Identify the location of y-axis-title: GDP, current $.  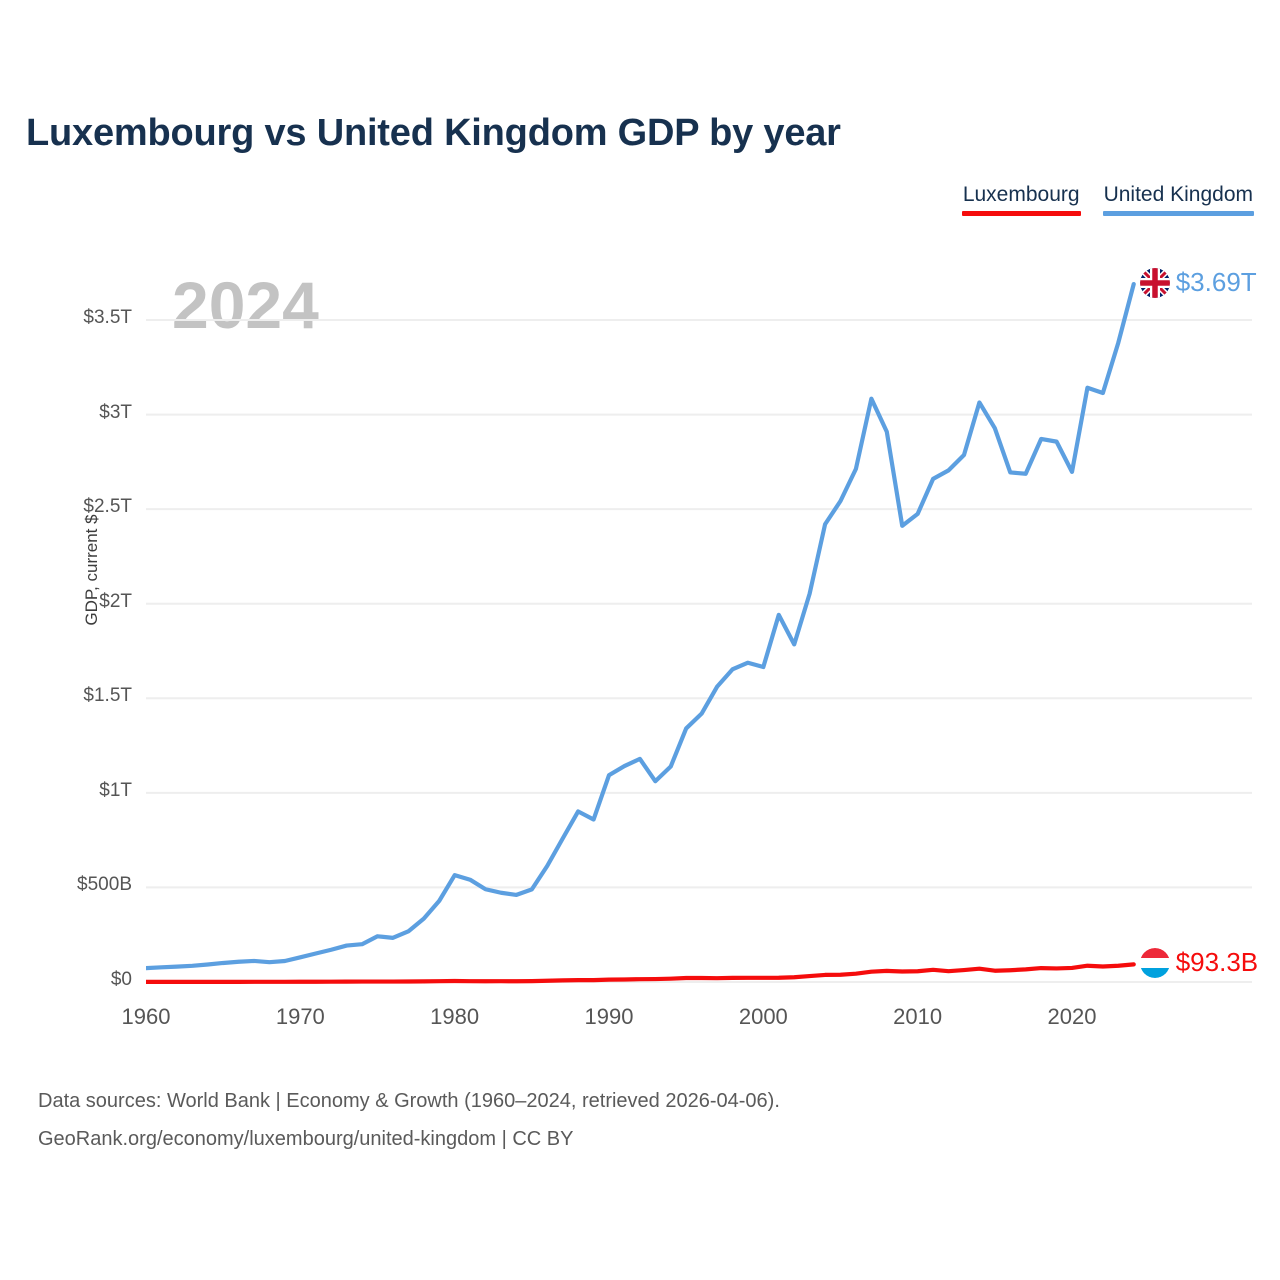
(91, 570).